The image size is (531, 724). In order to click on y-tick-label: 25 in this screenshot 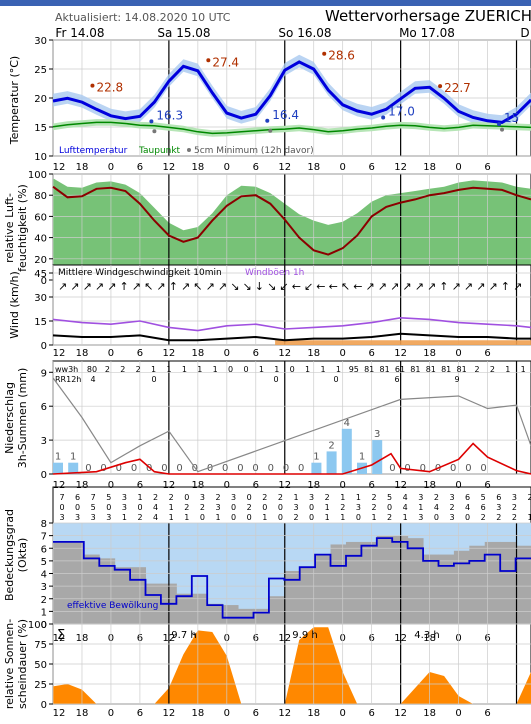, I will do `click(40, 685)`.